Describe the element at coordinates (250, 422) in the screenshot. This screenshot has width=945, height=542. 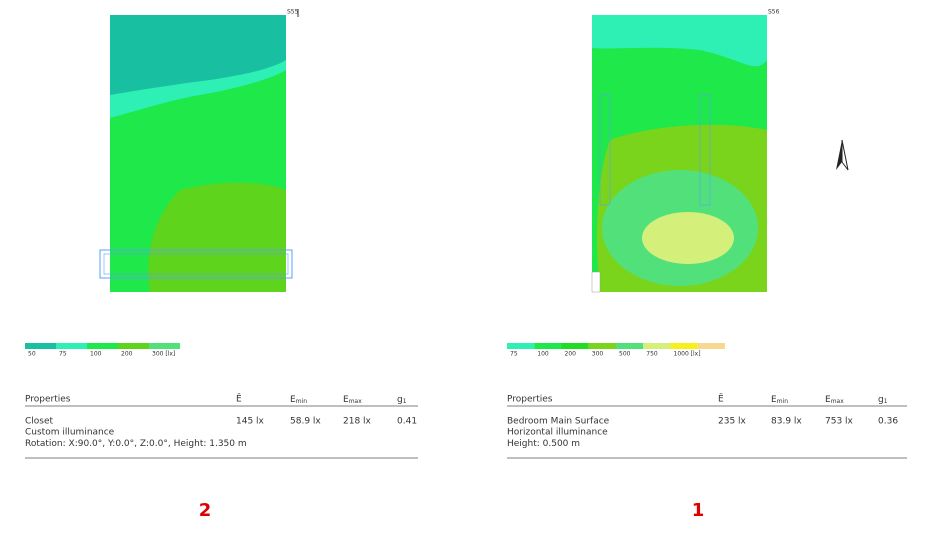
I see `row-value: 145 lx` at that location.